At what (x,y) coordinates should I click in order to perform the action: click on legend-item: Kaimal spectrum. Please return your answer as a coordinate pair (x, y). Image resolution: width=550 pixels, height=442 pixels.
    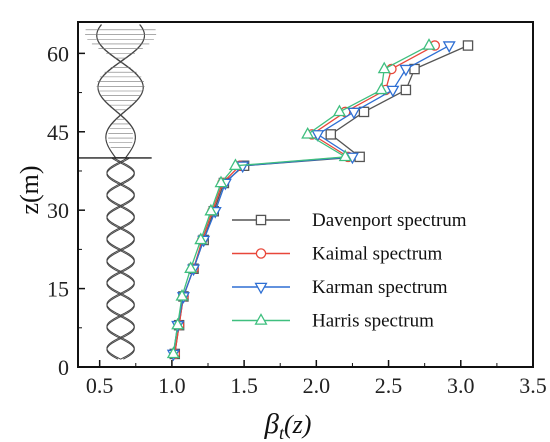
    Looking at the image, I should click on (337, 254).